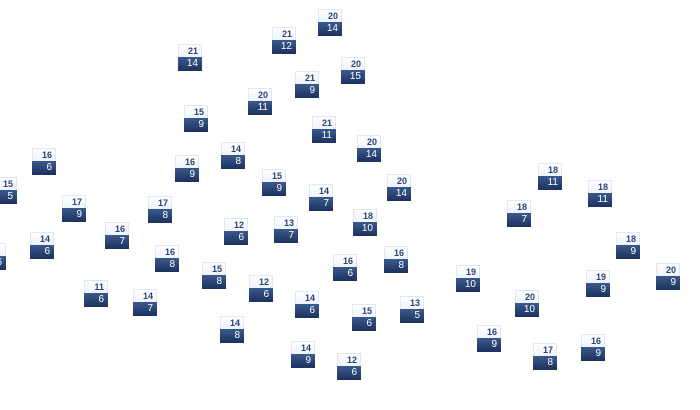  I want to click on temperature-marker: 21 9, so click(307, 84).